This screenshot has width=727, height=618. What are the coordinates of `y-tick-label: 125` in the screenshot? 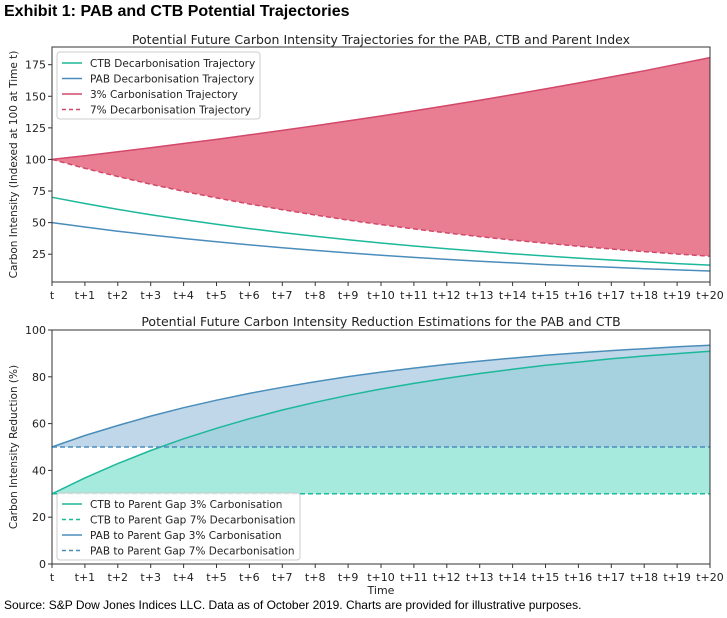 It's located at (35, 128).